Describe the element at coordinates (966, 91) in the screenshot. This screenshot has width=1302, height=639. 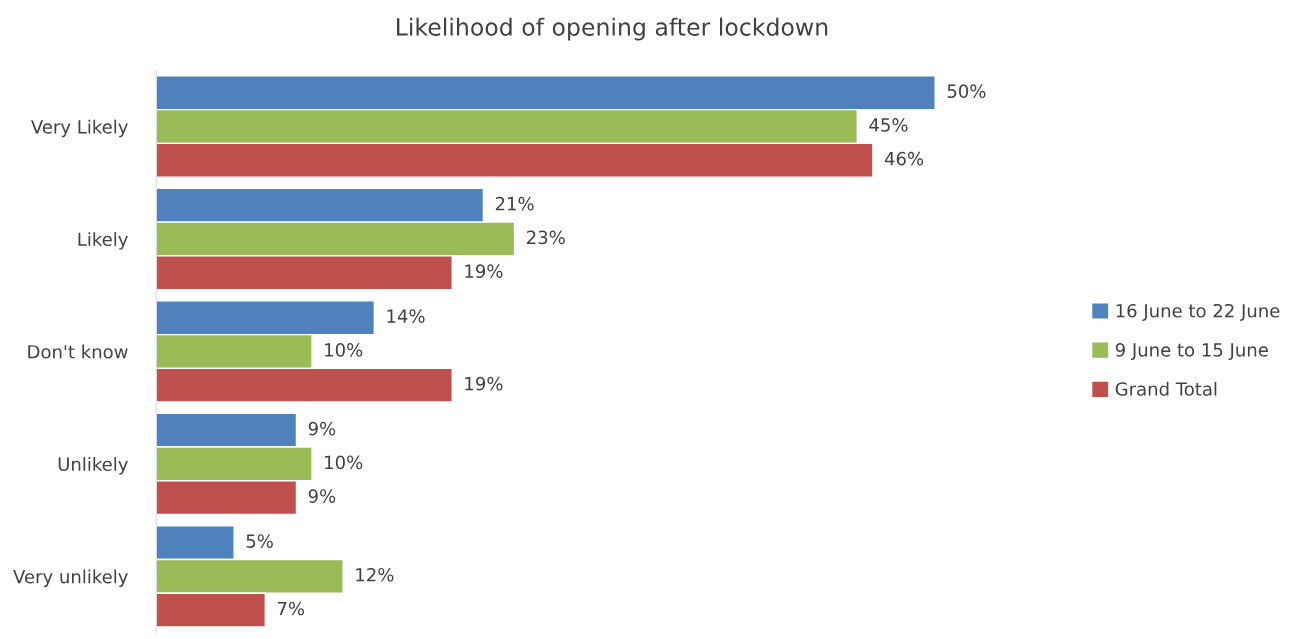
I see `data-label: 50%` at that location.